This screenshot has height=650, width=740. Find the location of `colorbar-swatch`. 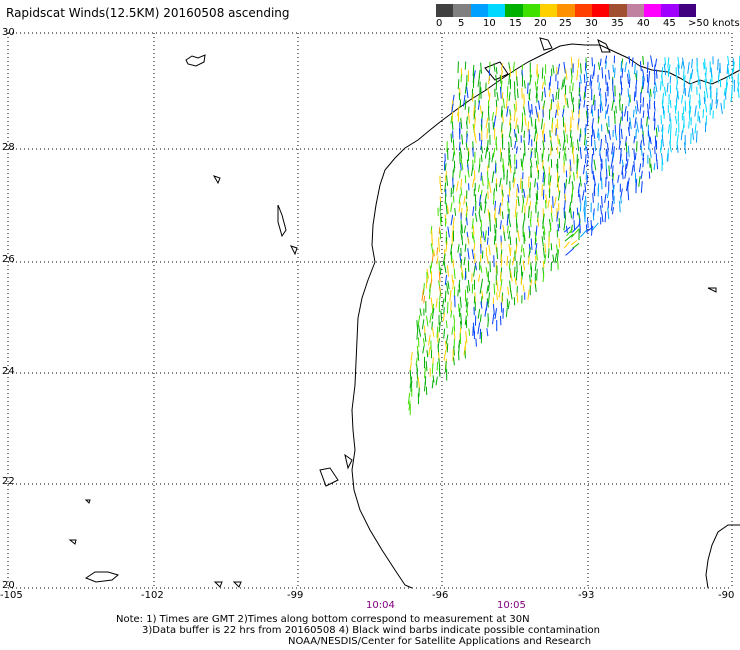

colorbar-swatch is located at coordinates (670, 10).